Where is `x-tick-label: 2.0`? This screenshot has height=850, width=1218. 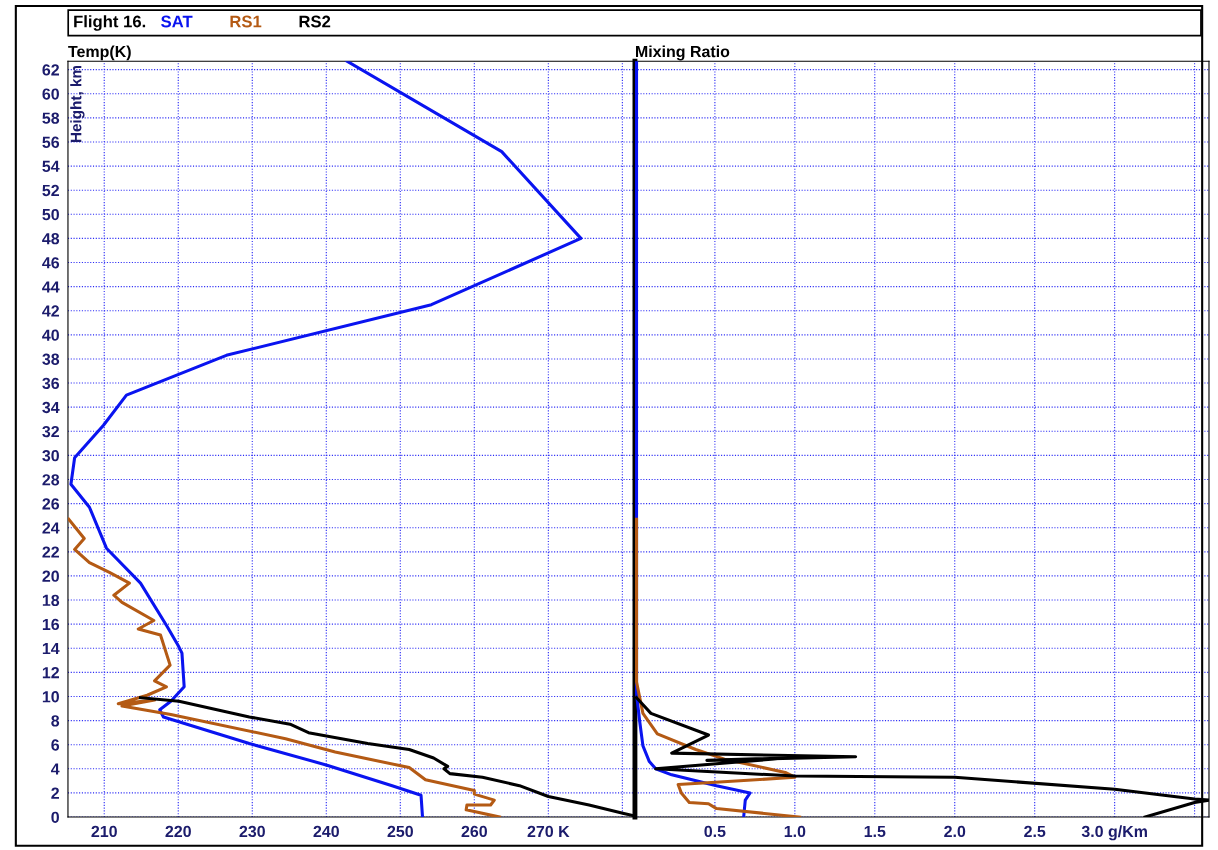 x-tick-label: 2.0 is located at coordinates (955, 831).